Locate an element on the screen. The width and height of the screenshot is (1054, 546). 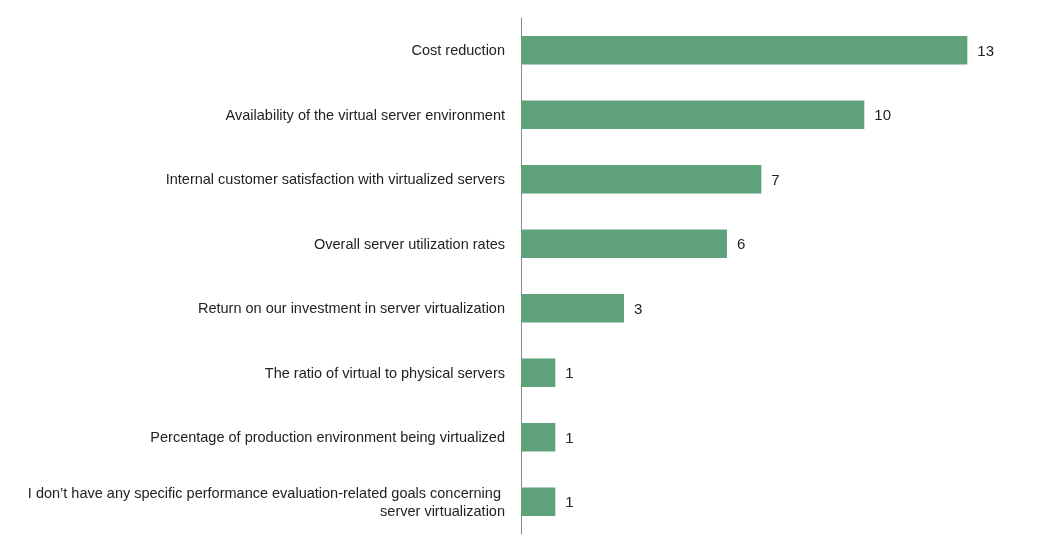
y-tick-label: Cost reduction is located at coordinates (458, 50).